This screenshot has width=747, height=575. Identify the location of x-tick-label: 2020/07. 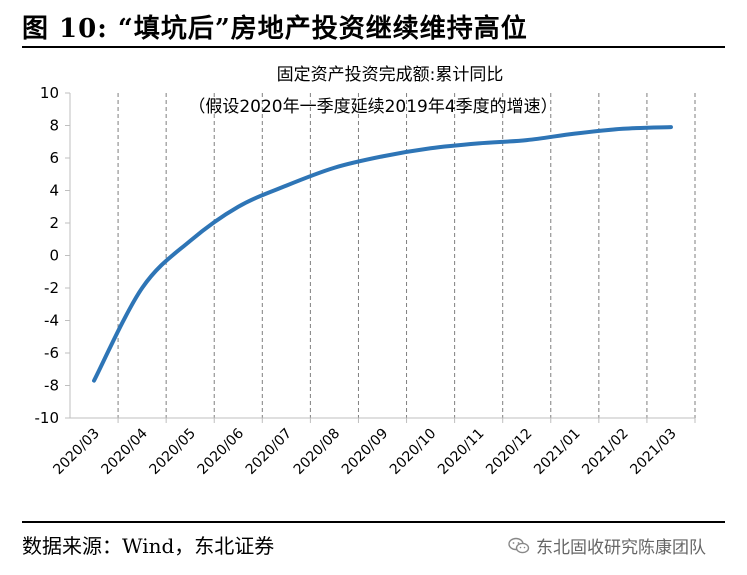
(269, 452).